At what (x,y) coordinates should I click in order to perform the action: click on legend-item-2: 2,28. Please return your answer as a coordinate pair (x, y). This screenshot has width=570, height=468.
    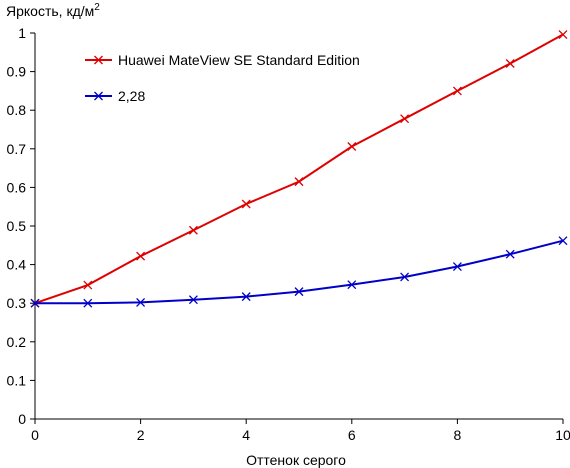
    Looking at the image, I should click on (115, 96).